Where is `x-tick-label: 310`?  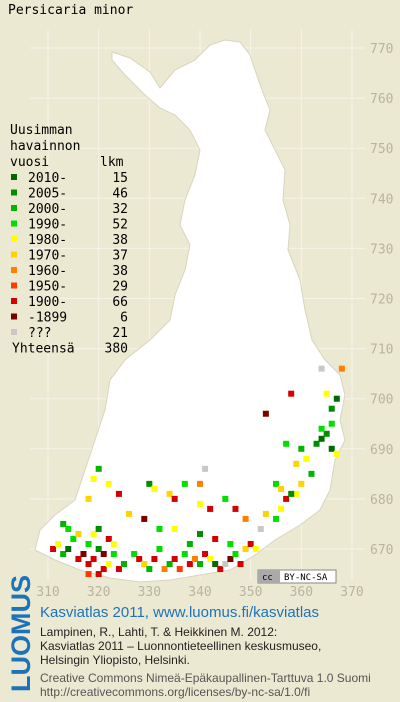
x-tick-label: 310 is located at coordinates (47, 592).